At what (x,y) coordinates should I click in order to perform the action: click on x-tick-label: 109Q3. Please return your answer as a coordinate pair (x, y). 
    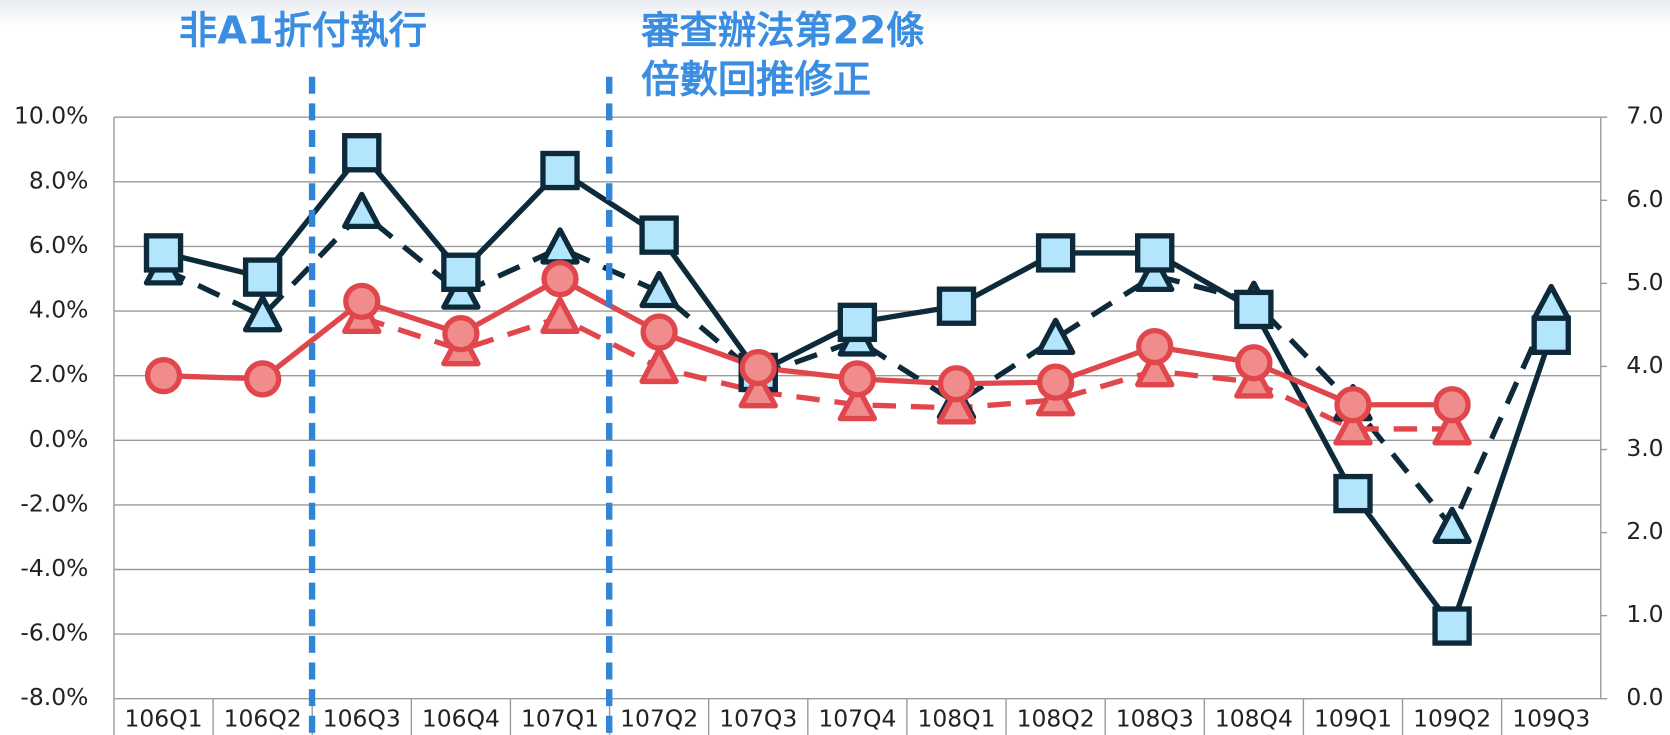
    Looking at the image, I should click on (1551, 719).